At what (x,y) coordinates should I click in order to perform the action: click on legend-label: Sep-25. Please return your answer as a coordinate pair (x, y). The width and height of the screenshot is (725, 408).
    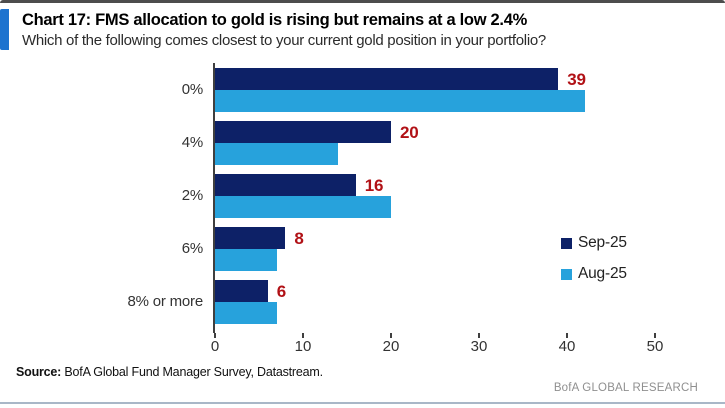
    Looking at the image, I should click on (602, 242).